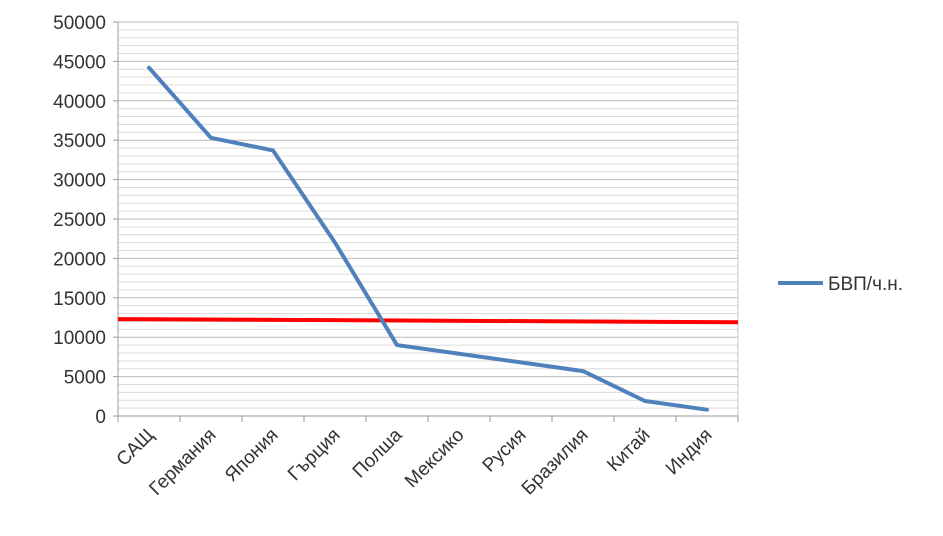 This screenshot has height=536, width=943. I want to click on y-tick-label: 50000, so click(79, 23).